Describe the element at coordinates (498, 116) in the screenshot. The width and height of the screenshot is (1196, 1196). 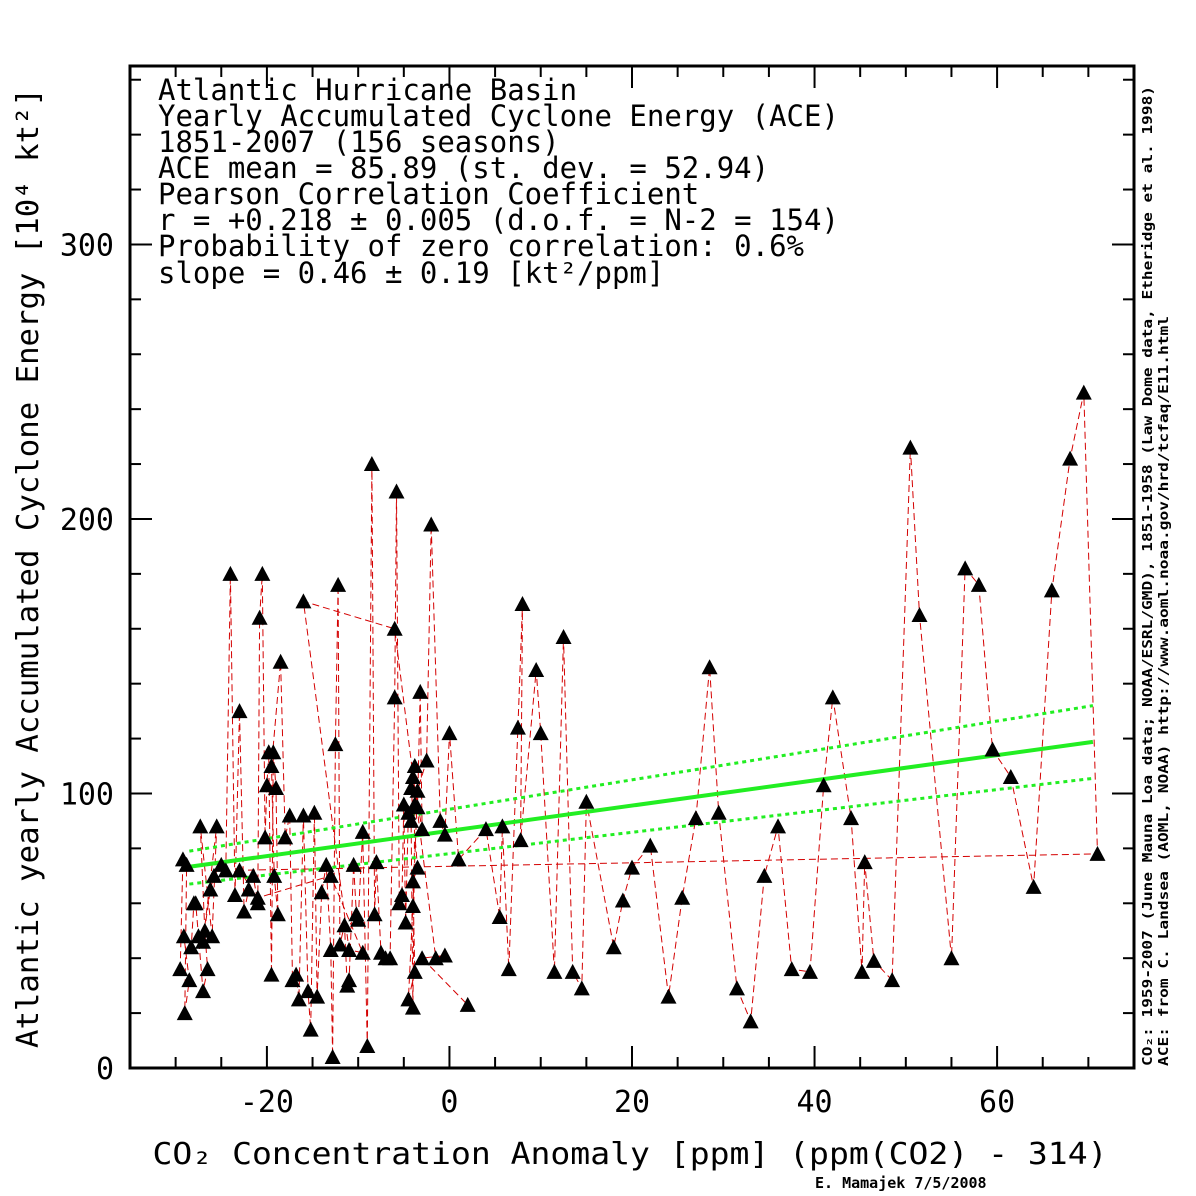
I see `annotation-line-2: Yearly Accumulated Cyclone Energy (ACE)` at that location.